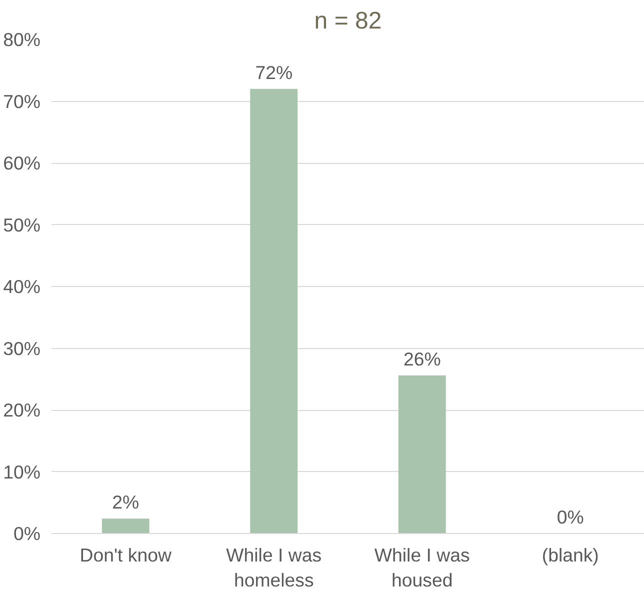  What do you see at coordinates (22, 348) in the screenshot?
I see `y-tick-label: 30%` at bounding box center [22, 348].